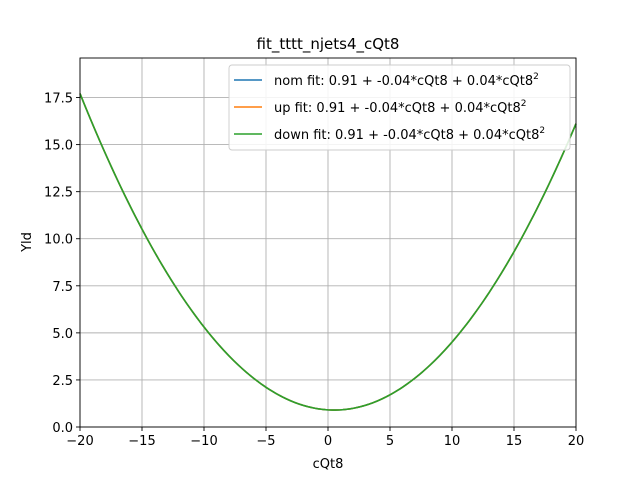  I want to click on chart-title: fit_tttt_njets4_cQt8, so click(328, 44).